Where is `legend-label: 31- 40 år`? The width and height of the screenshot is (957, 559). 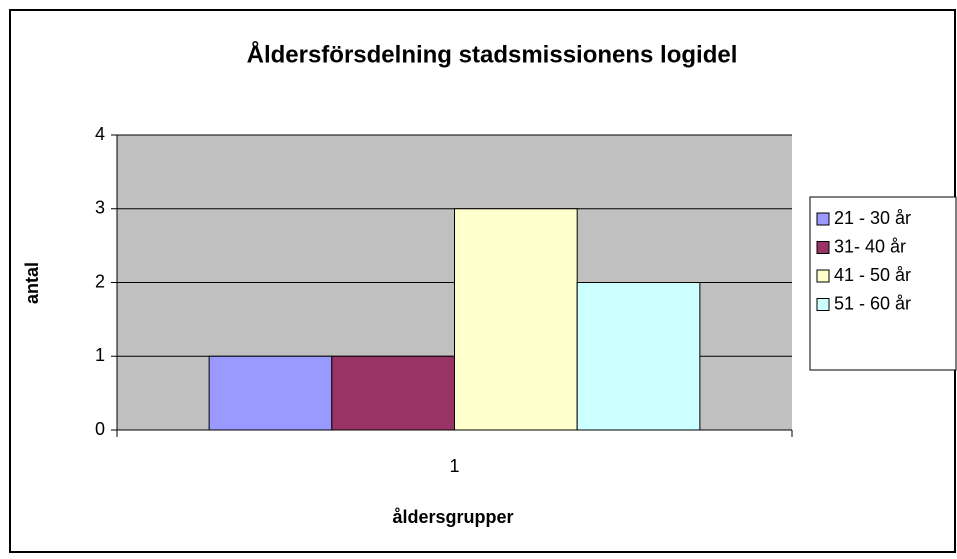
legend-label: 31- 40 år is located at coordinates (870, 246).